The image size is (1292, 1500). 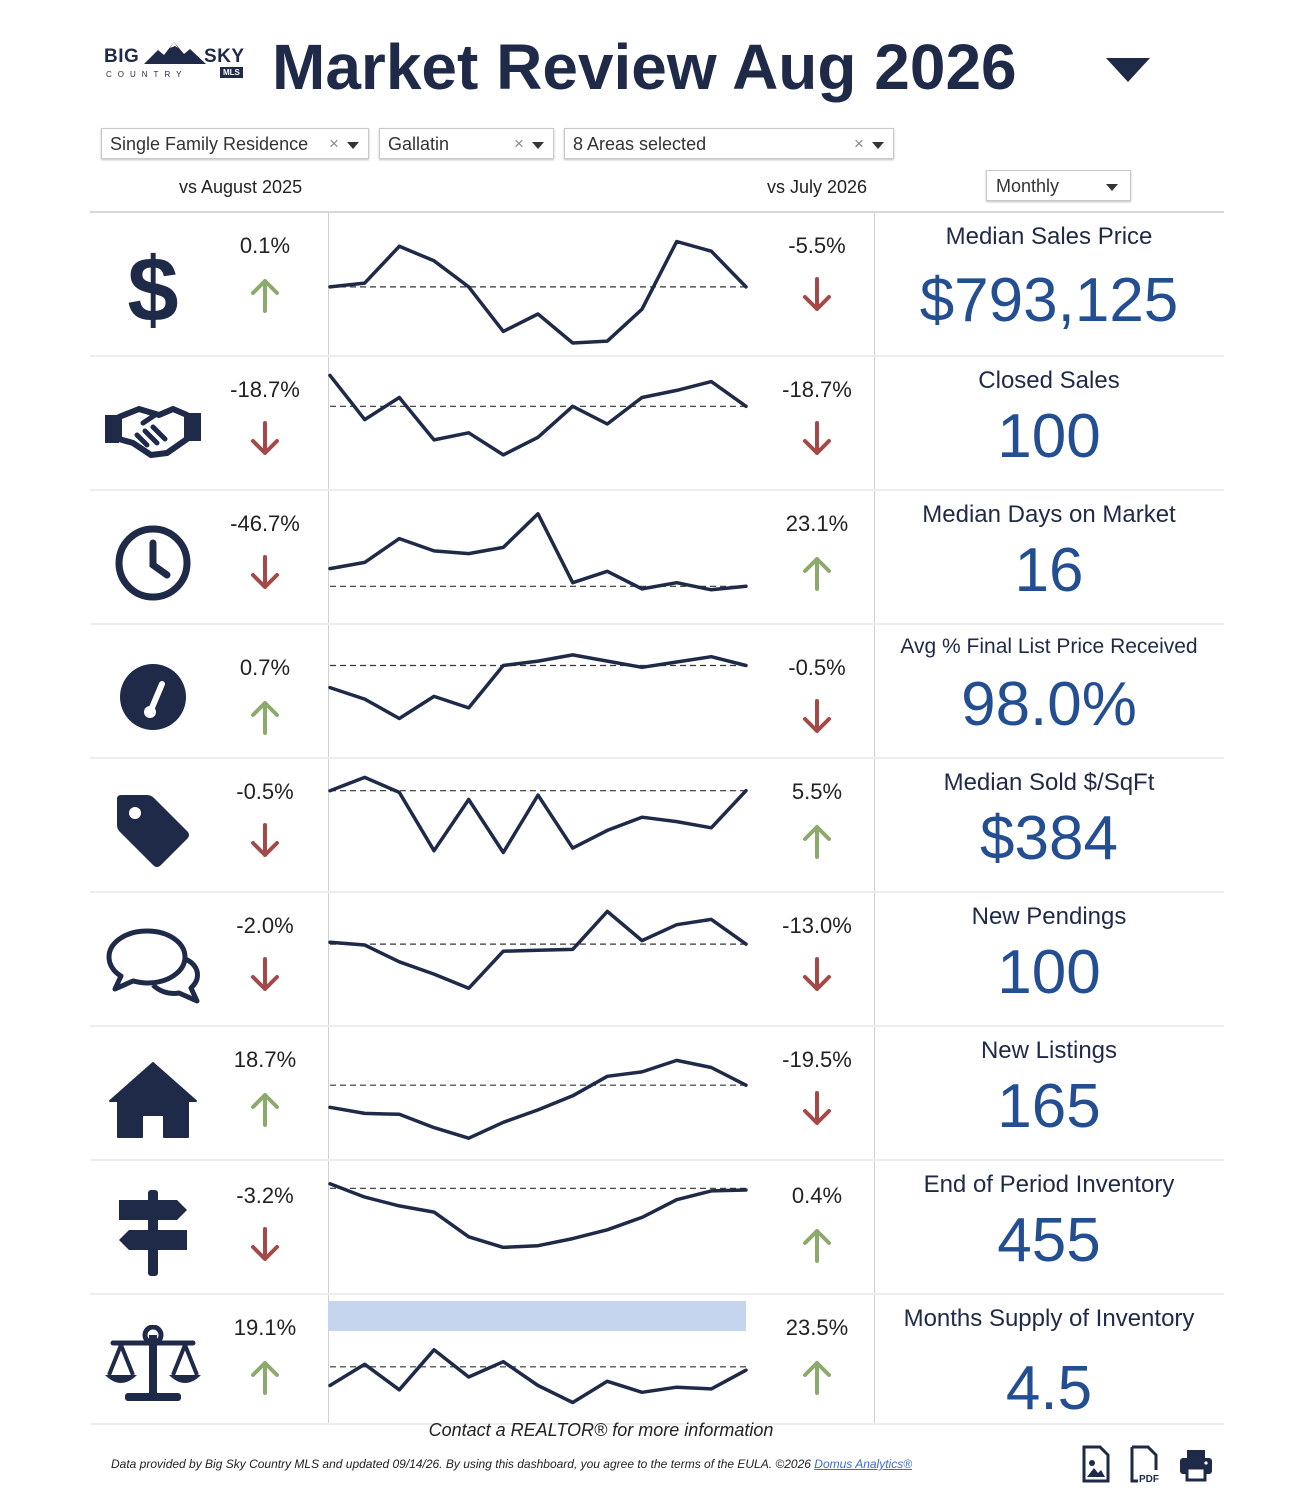 I want to click on metric-value: 4.5, so click(x=1049, y=1388).